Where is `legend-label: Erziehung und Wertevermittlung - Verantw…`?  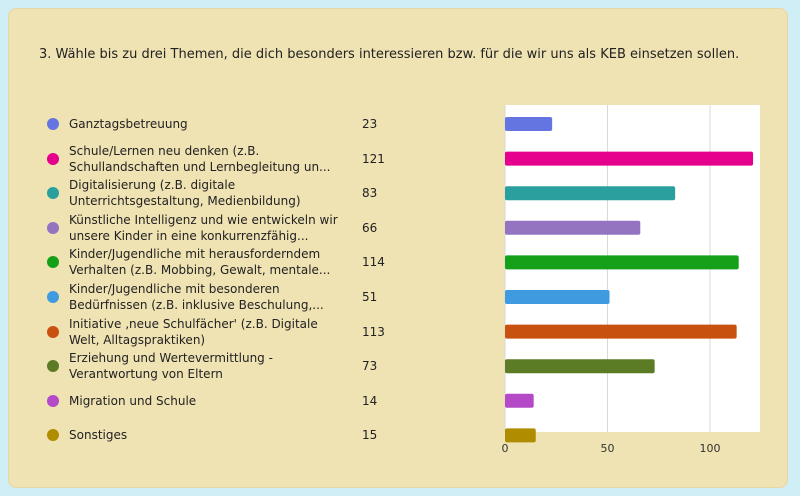 legend-label: Erziehung und Wertevermittlung - Verantw… is located at coordinates (171, 366).